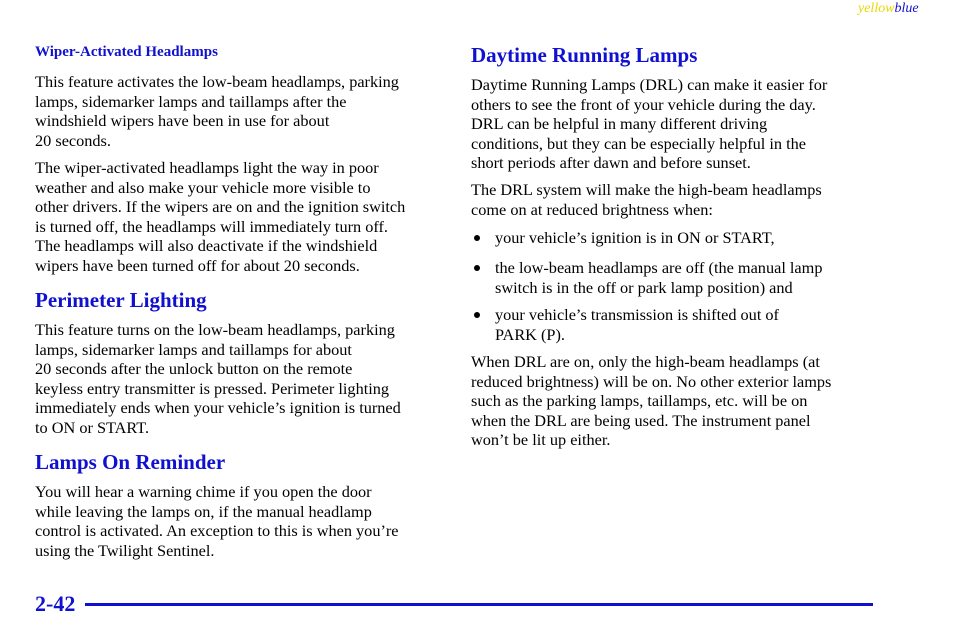 The width and height of the screenshot is (960, 640). What do you see at coordinates (906, 8) in the screenshot?
I see `tag-blue: blue` at bounding box center [906, 8].